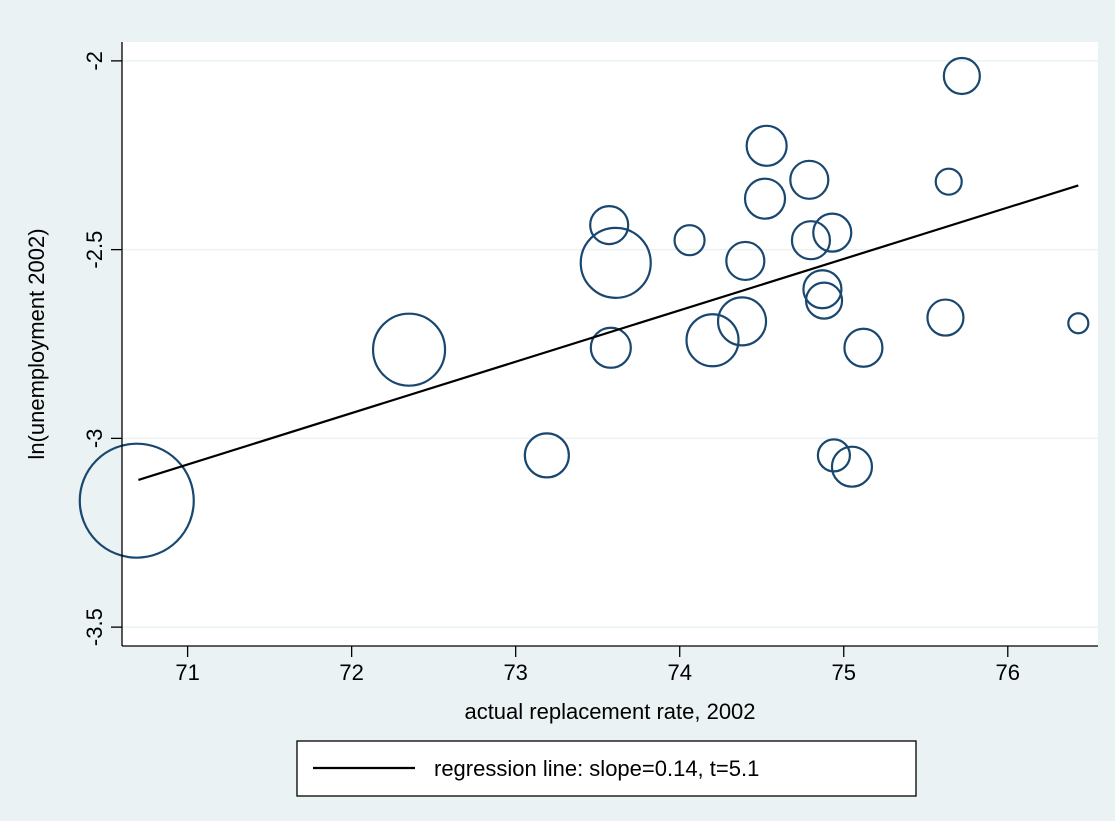 The height and width of the screenshot is (821, 1115). What do you see at coordinates (679, 672) in the screenshot?
I see `x-tick-label: 74` at bounding box center [679, 672].